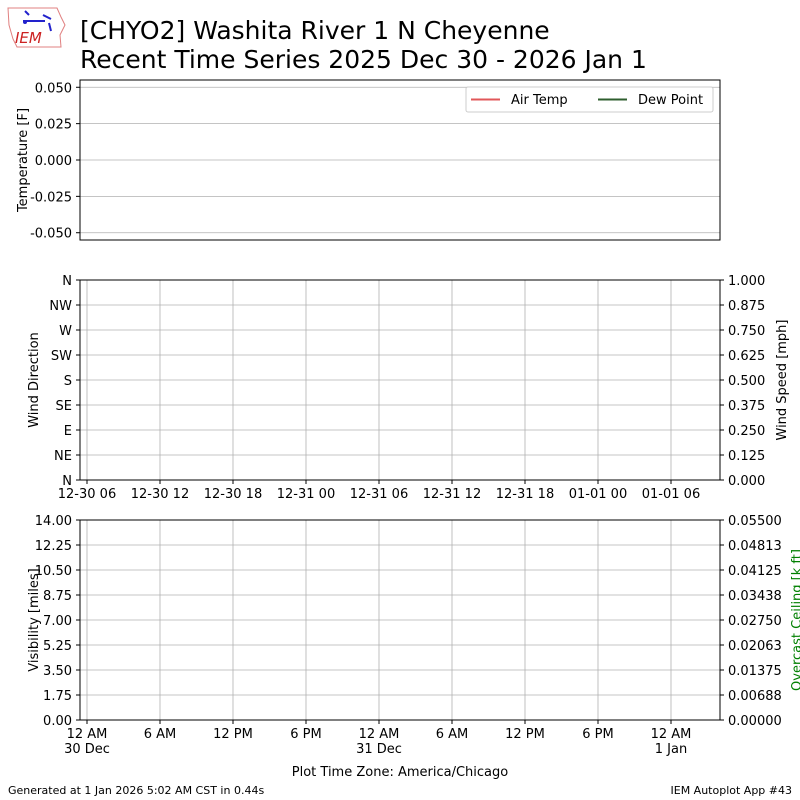  I want to click on xtick-label: 12-30 18, so click(233, 494).